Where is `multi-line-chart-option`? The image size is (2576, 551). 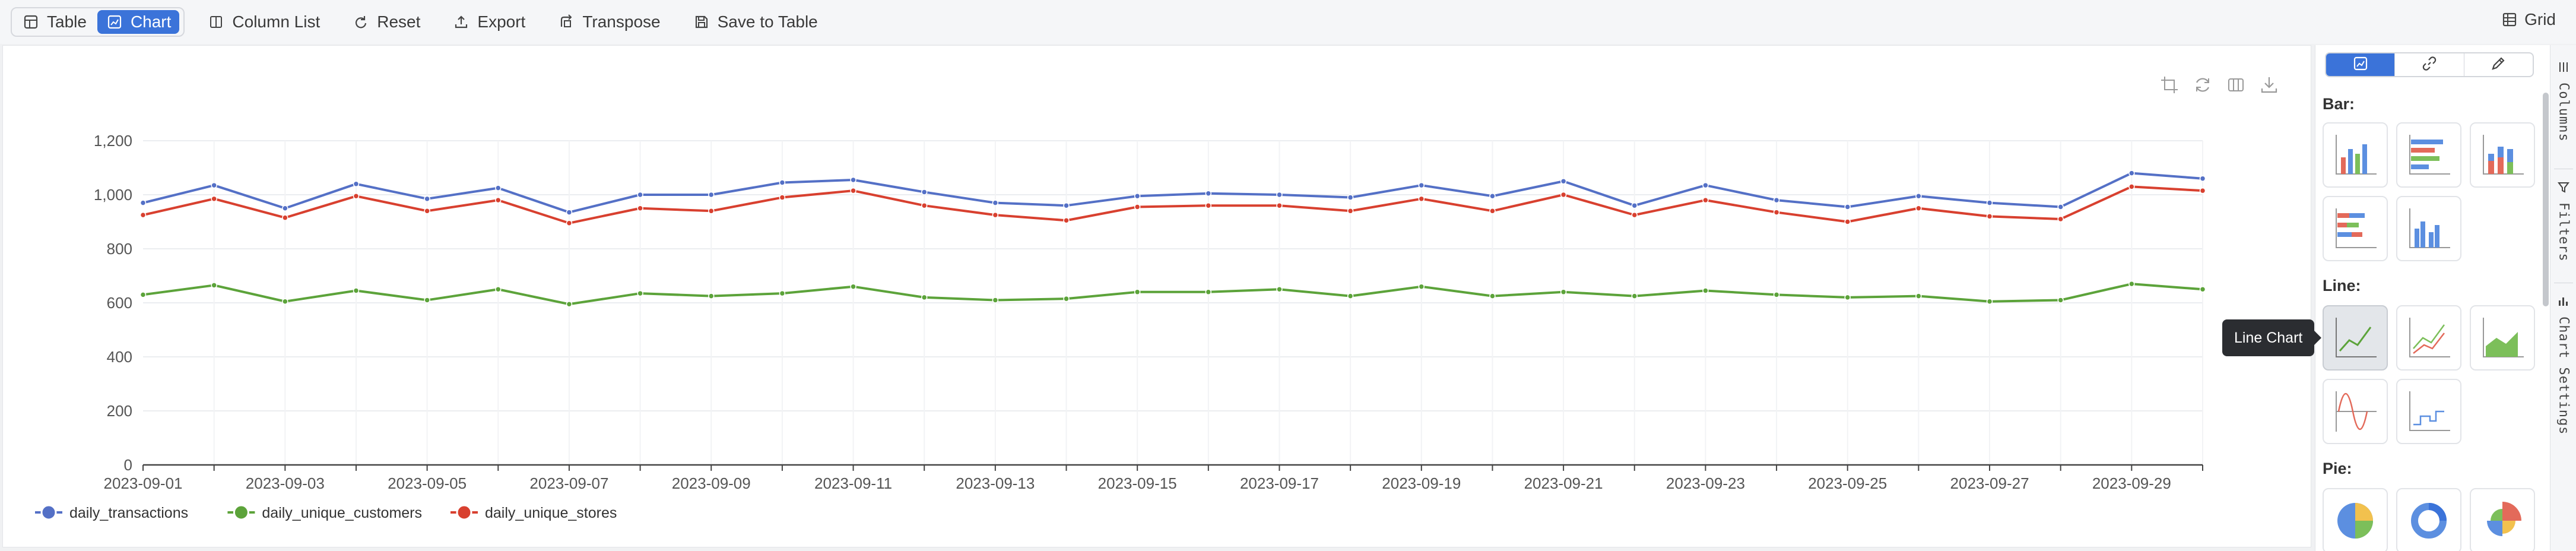
multi-line-chart-option is located at coordinates (2428, 337).